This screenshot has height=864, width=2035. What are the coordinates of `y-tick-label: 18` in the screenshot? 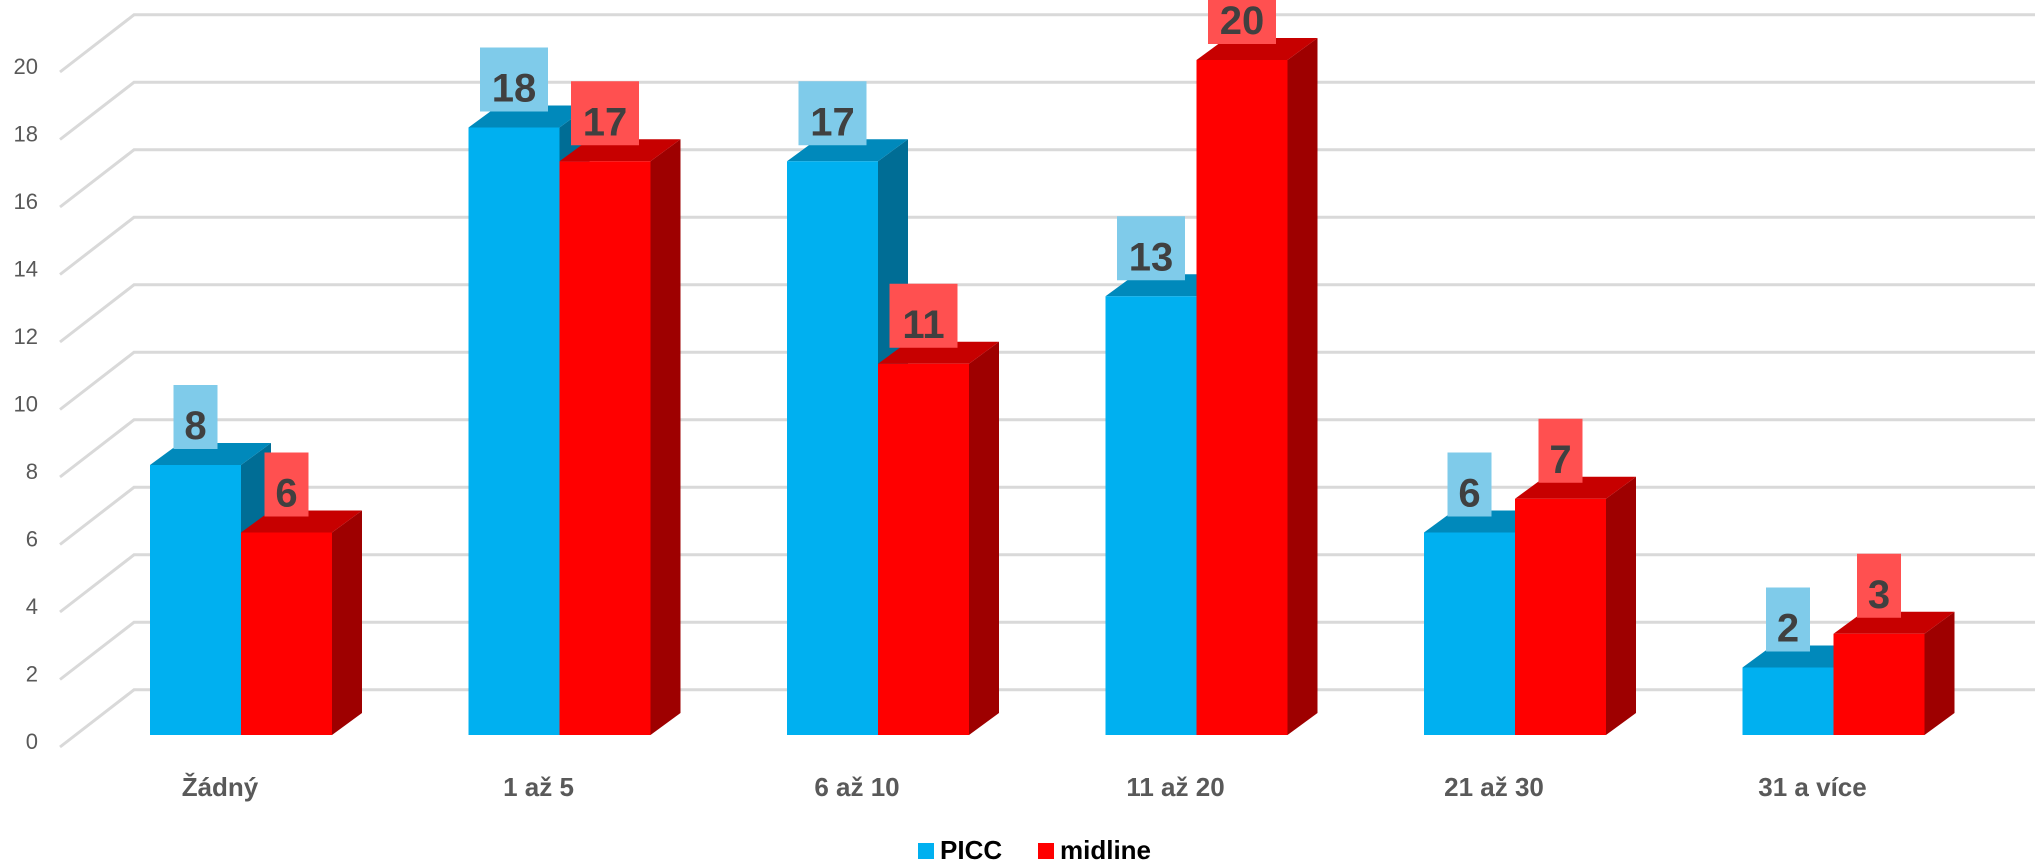 It's located at (26, 134).